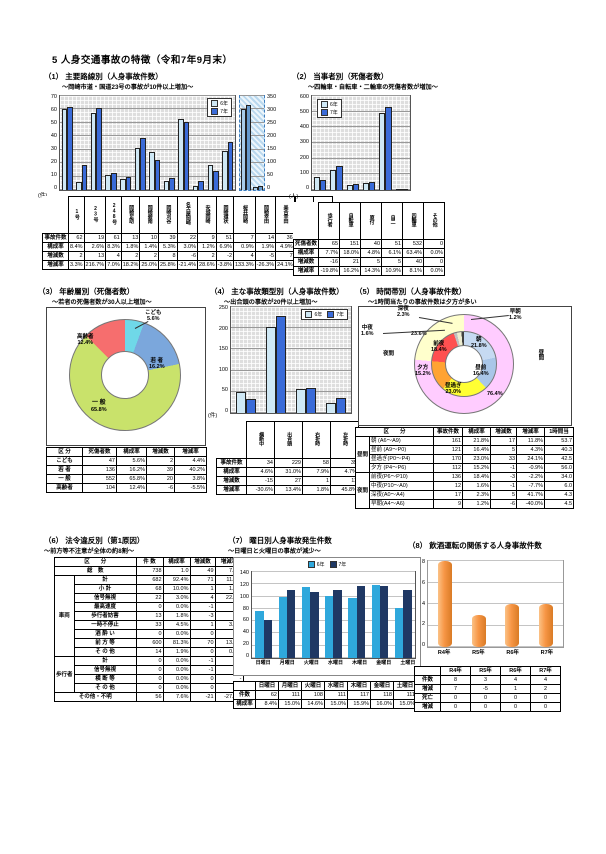  Describe the element at coordinates (126, 479) in the screenshot. I see `table-row: 一 般 552 65.8% 20 3.8%` at that location.